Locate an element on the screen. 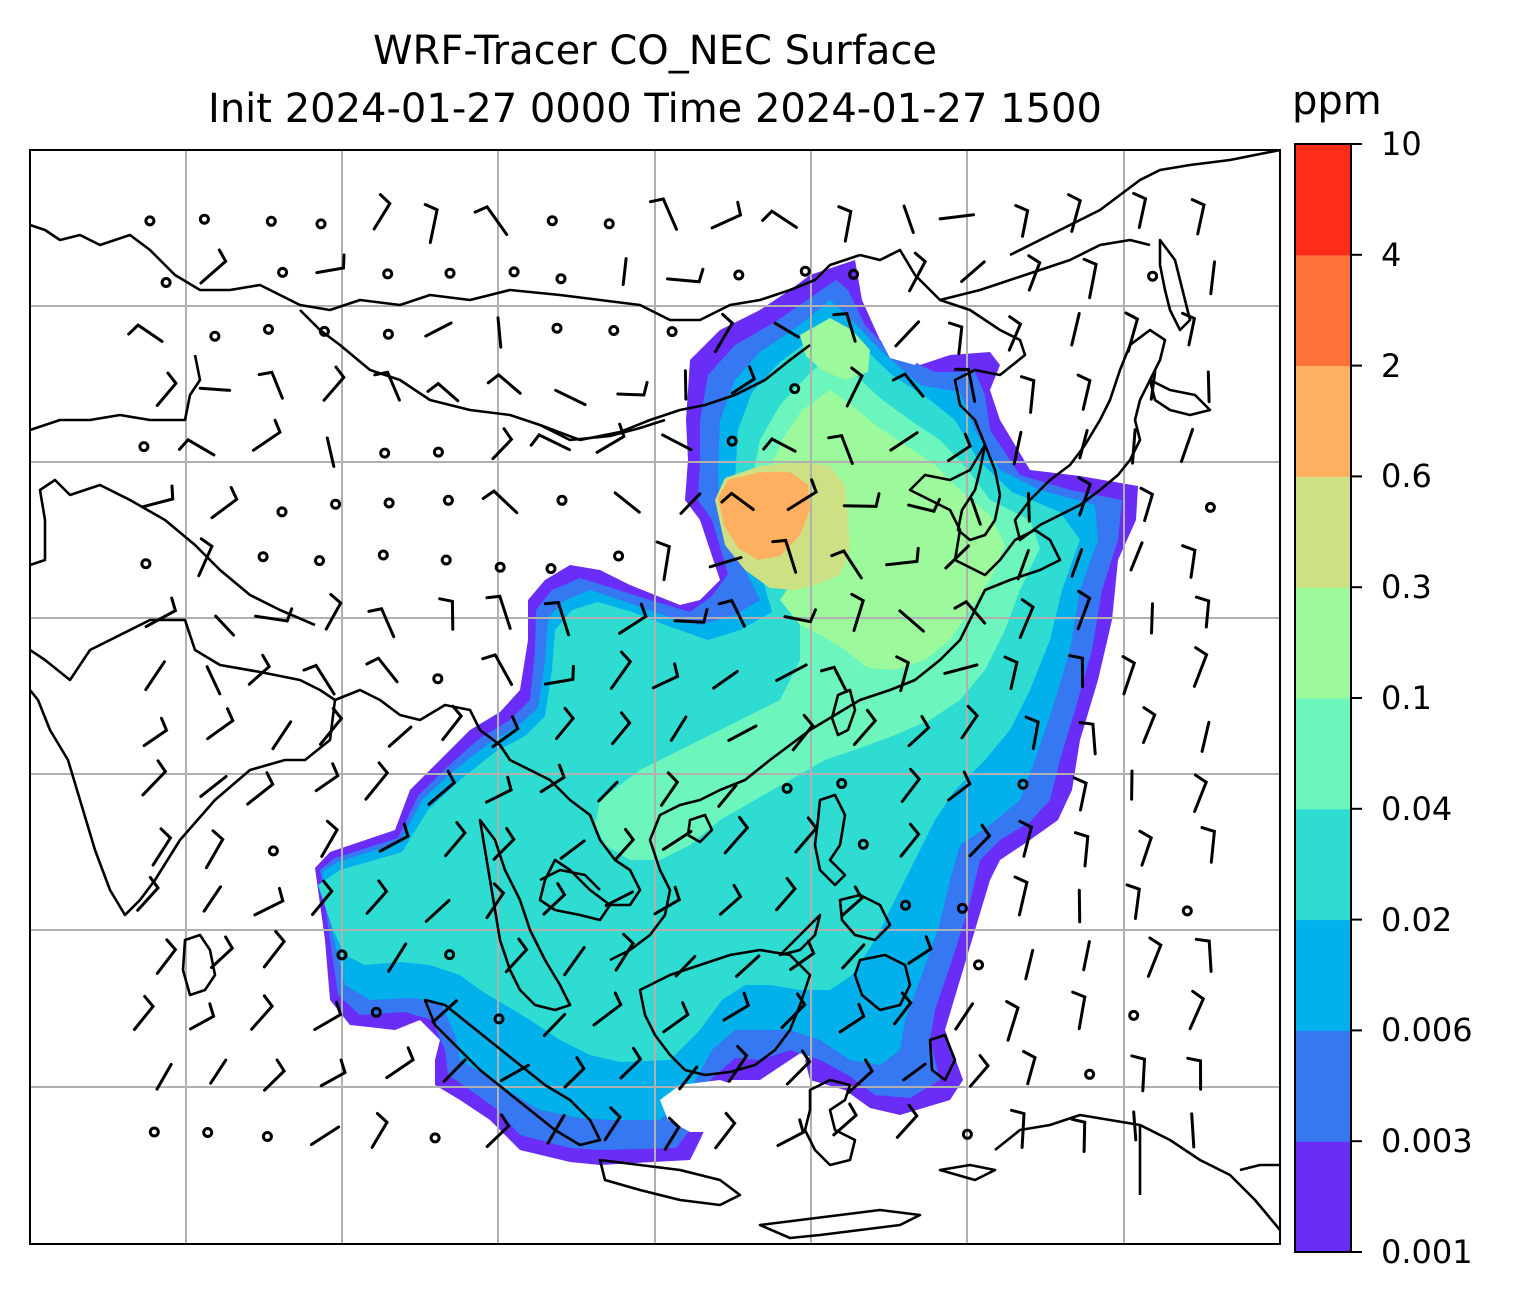 This screenshot has height=1306, width=1528. map-title-line1: WRF-Tracer CO_NEC Surface is located at coordinates (655, 51).